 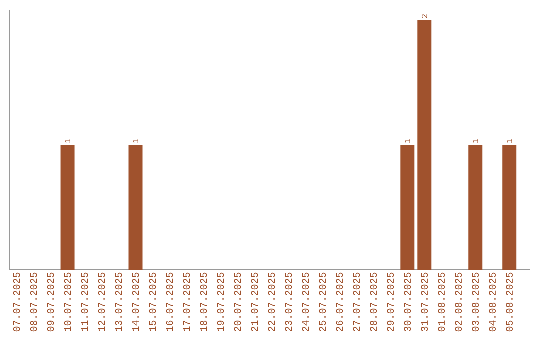 I want to click on x-tick-label: 18.07.2025, so click(x=204, y=302).